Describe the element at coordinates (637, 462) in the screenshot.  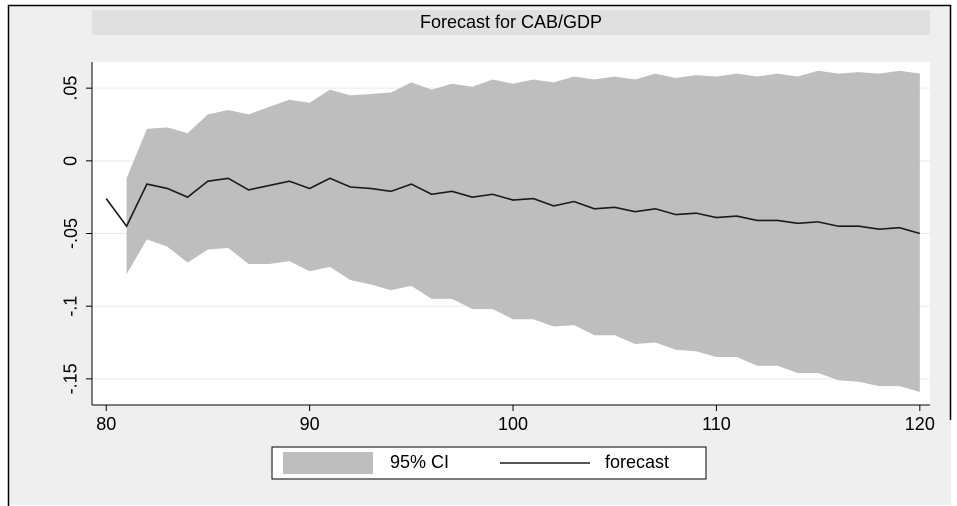
I see `legend-label: forecast` at that location.